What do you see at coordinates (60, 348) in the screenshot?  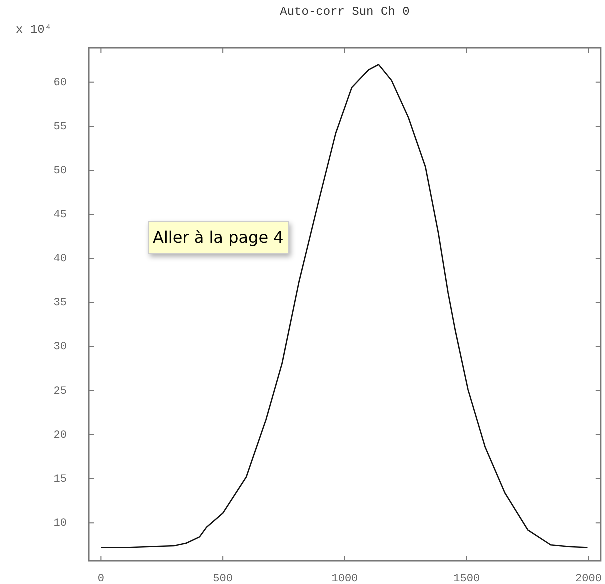 I see `y-tick-label: 30` at bounding box center [60, 348].